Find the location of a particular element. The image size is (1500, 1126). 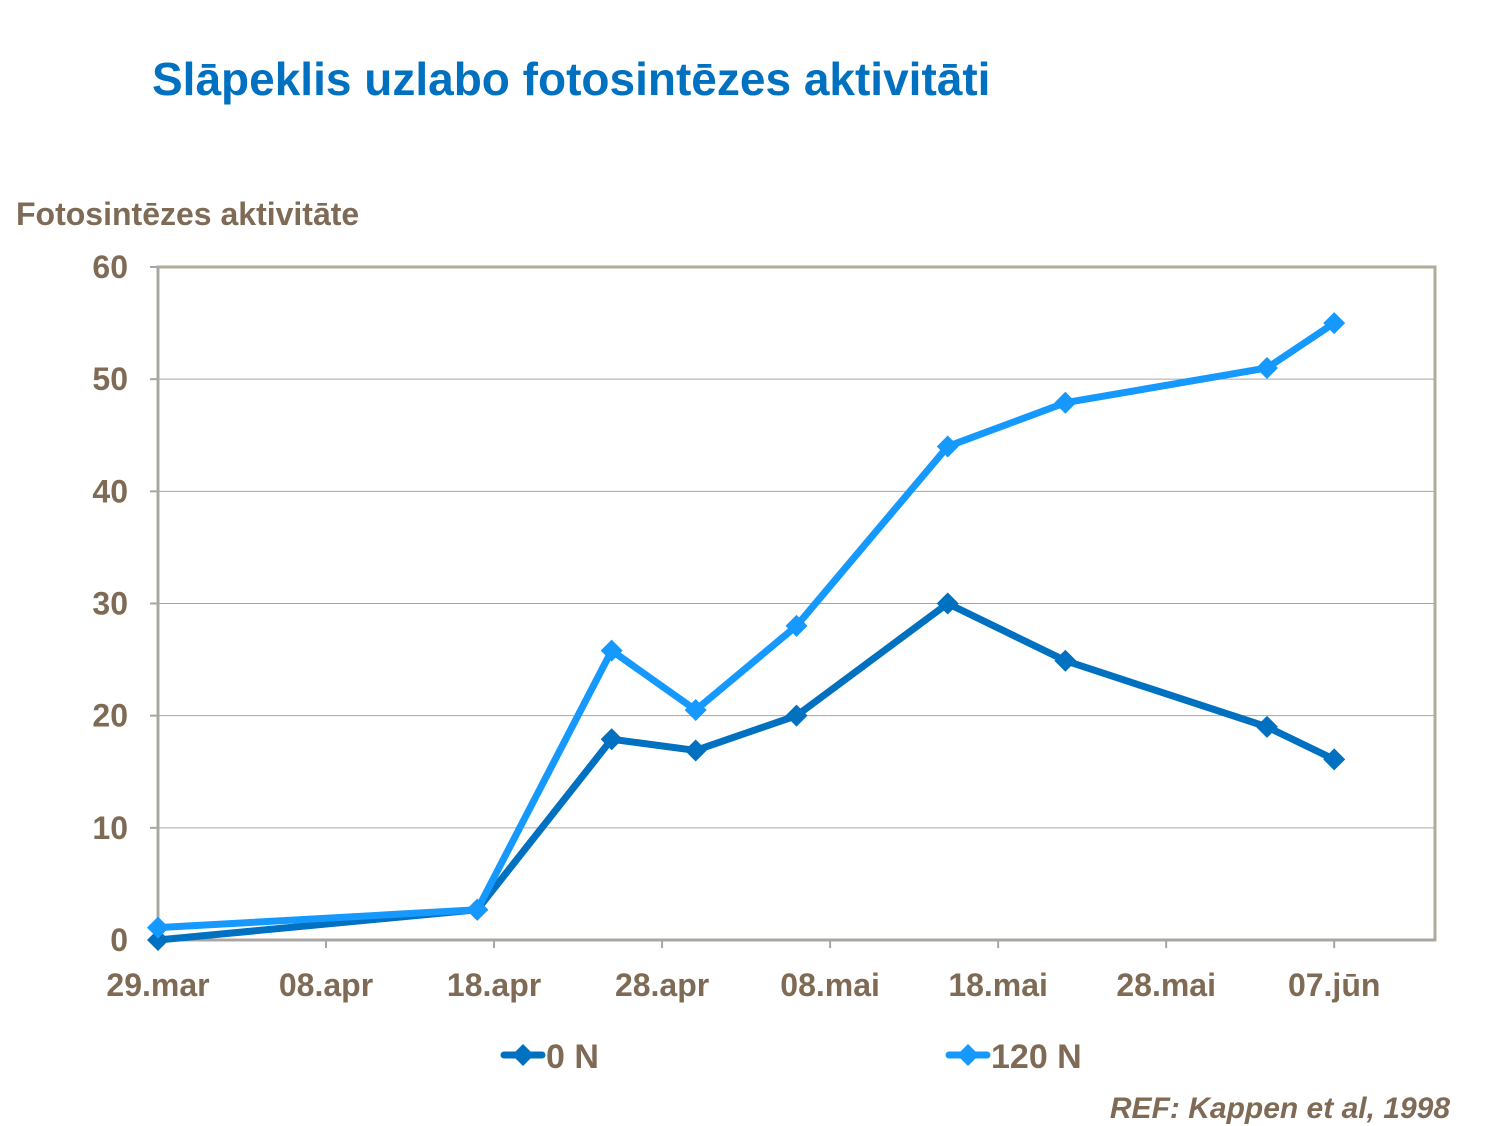

x-tick-label: 18.mai is located at coordinates (998, 985).